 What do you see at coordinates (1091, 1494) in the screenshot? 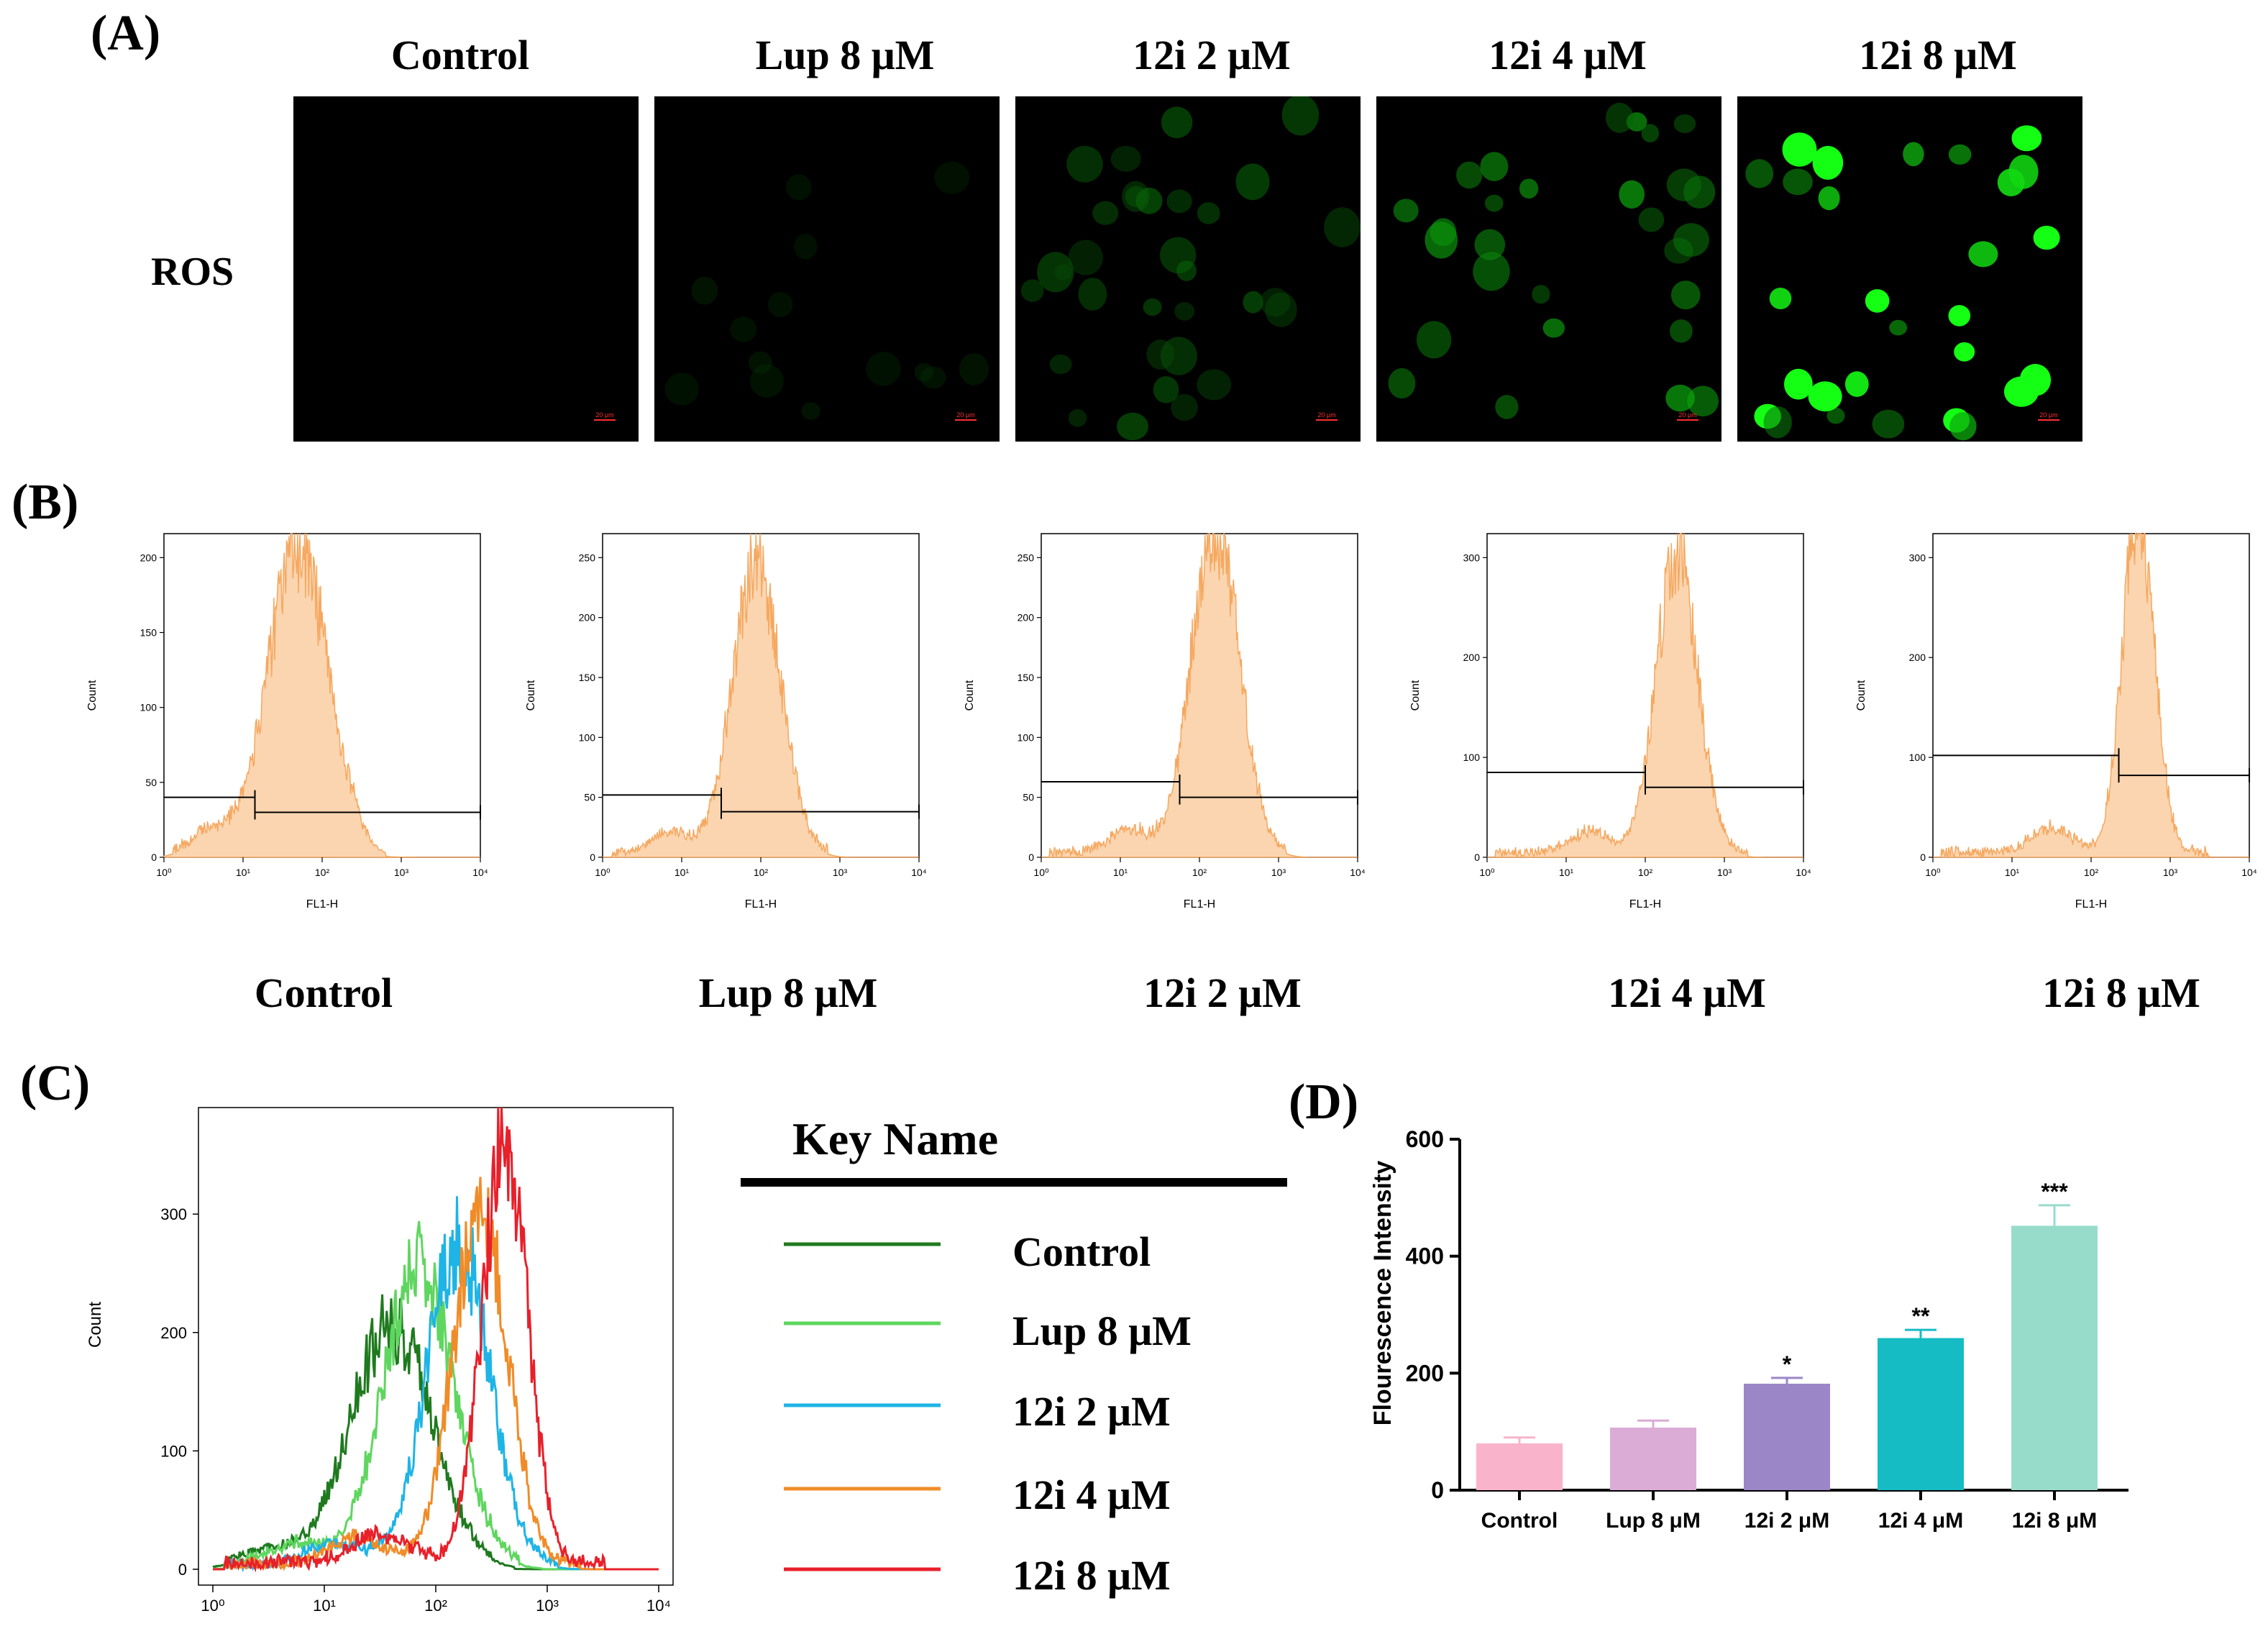
I see `key-label-12i4: 12i 4 μM` at bounding box center [1091, 1494].